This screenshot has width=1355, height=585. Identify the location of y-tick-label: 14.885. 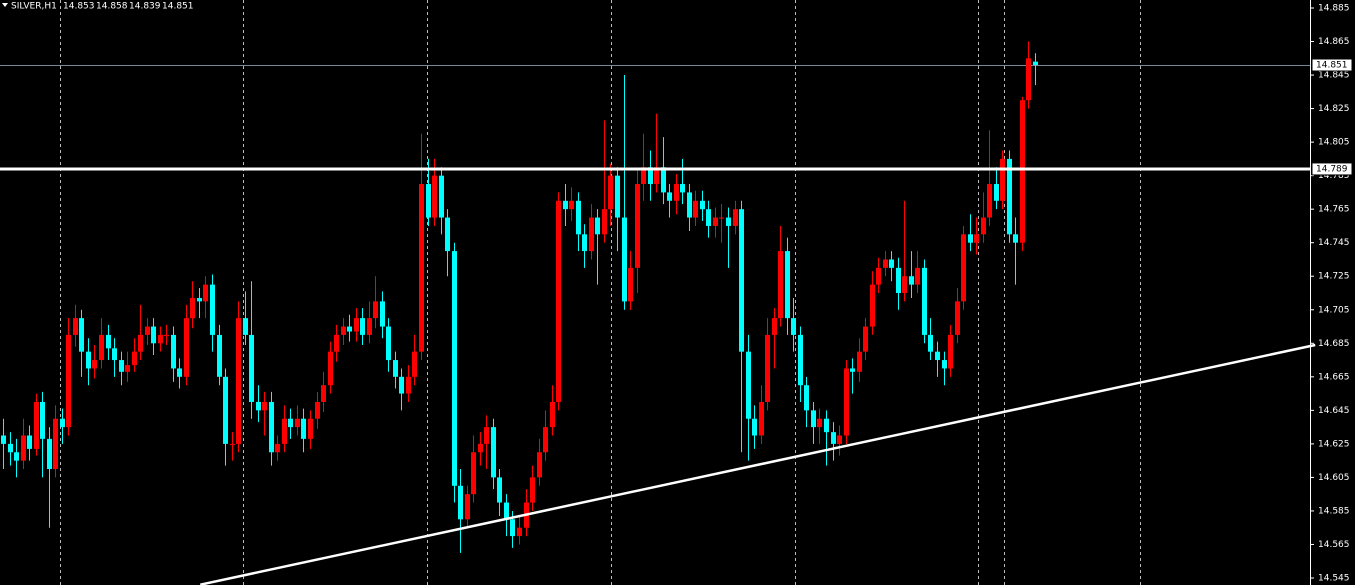
(1334, 9).